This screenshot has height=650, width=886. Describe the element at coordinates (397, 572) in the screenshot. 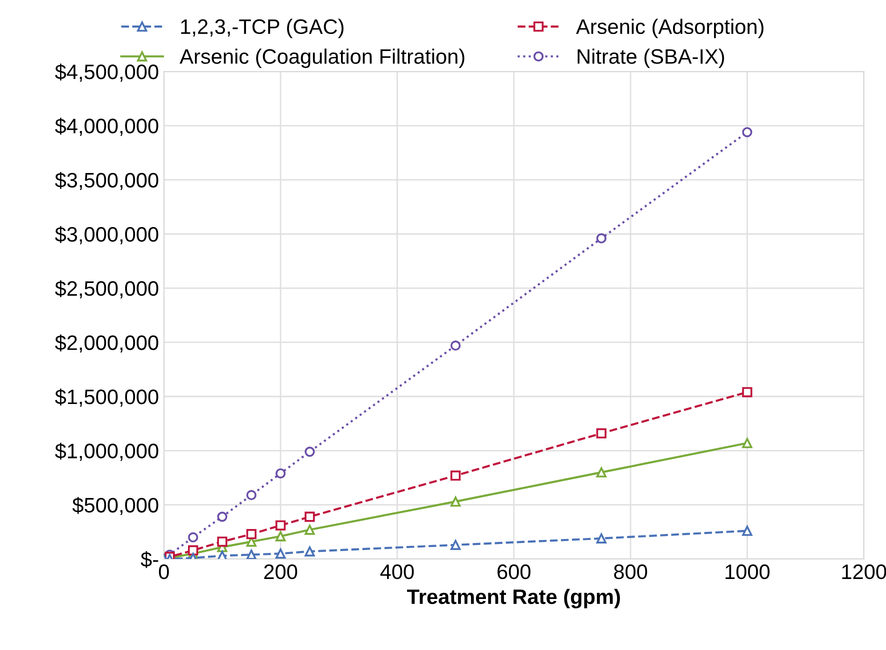

I see `x-tick-label: 400` at that location.